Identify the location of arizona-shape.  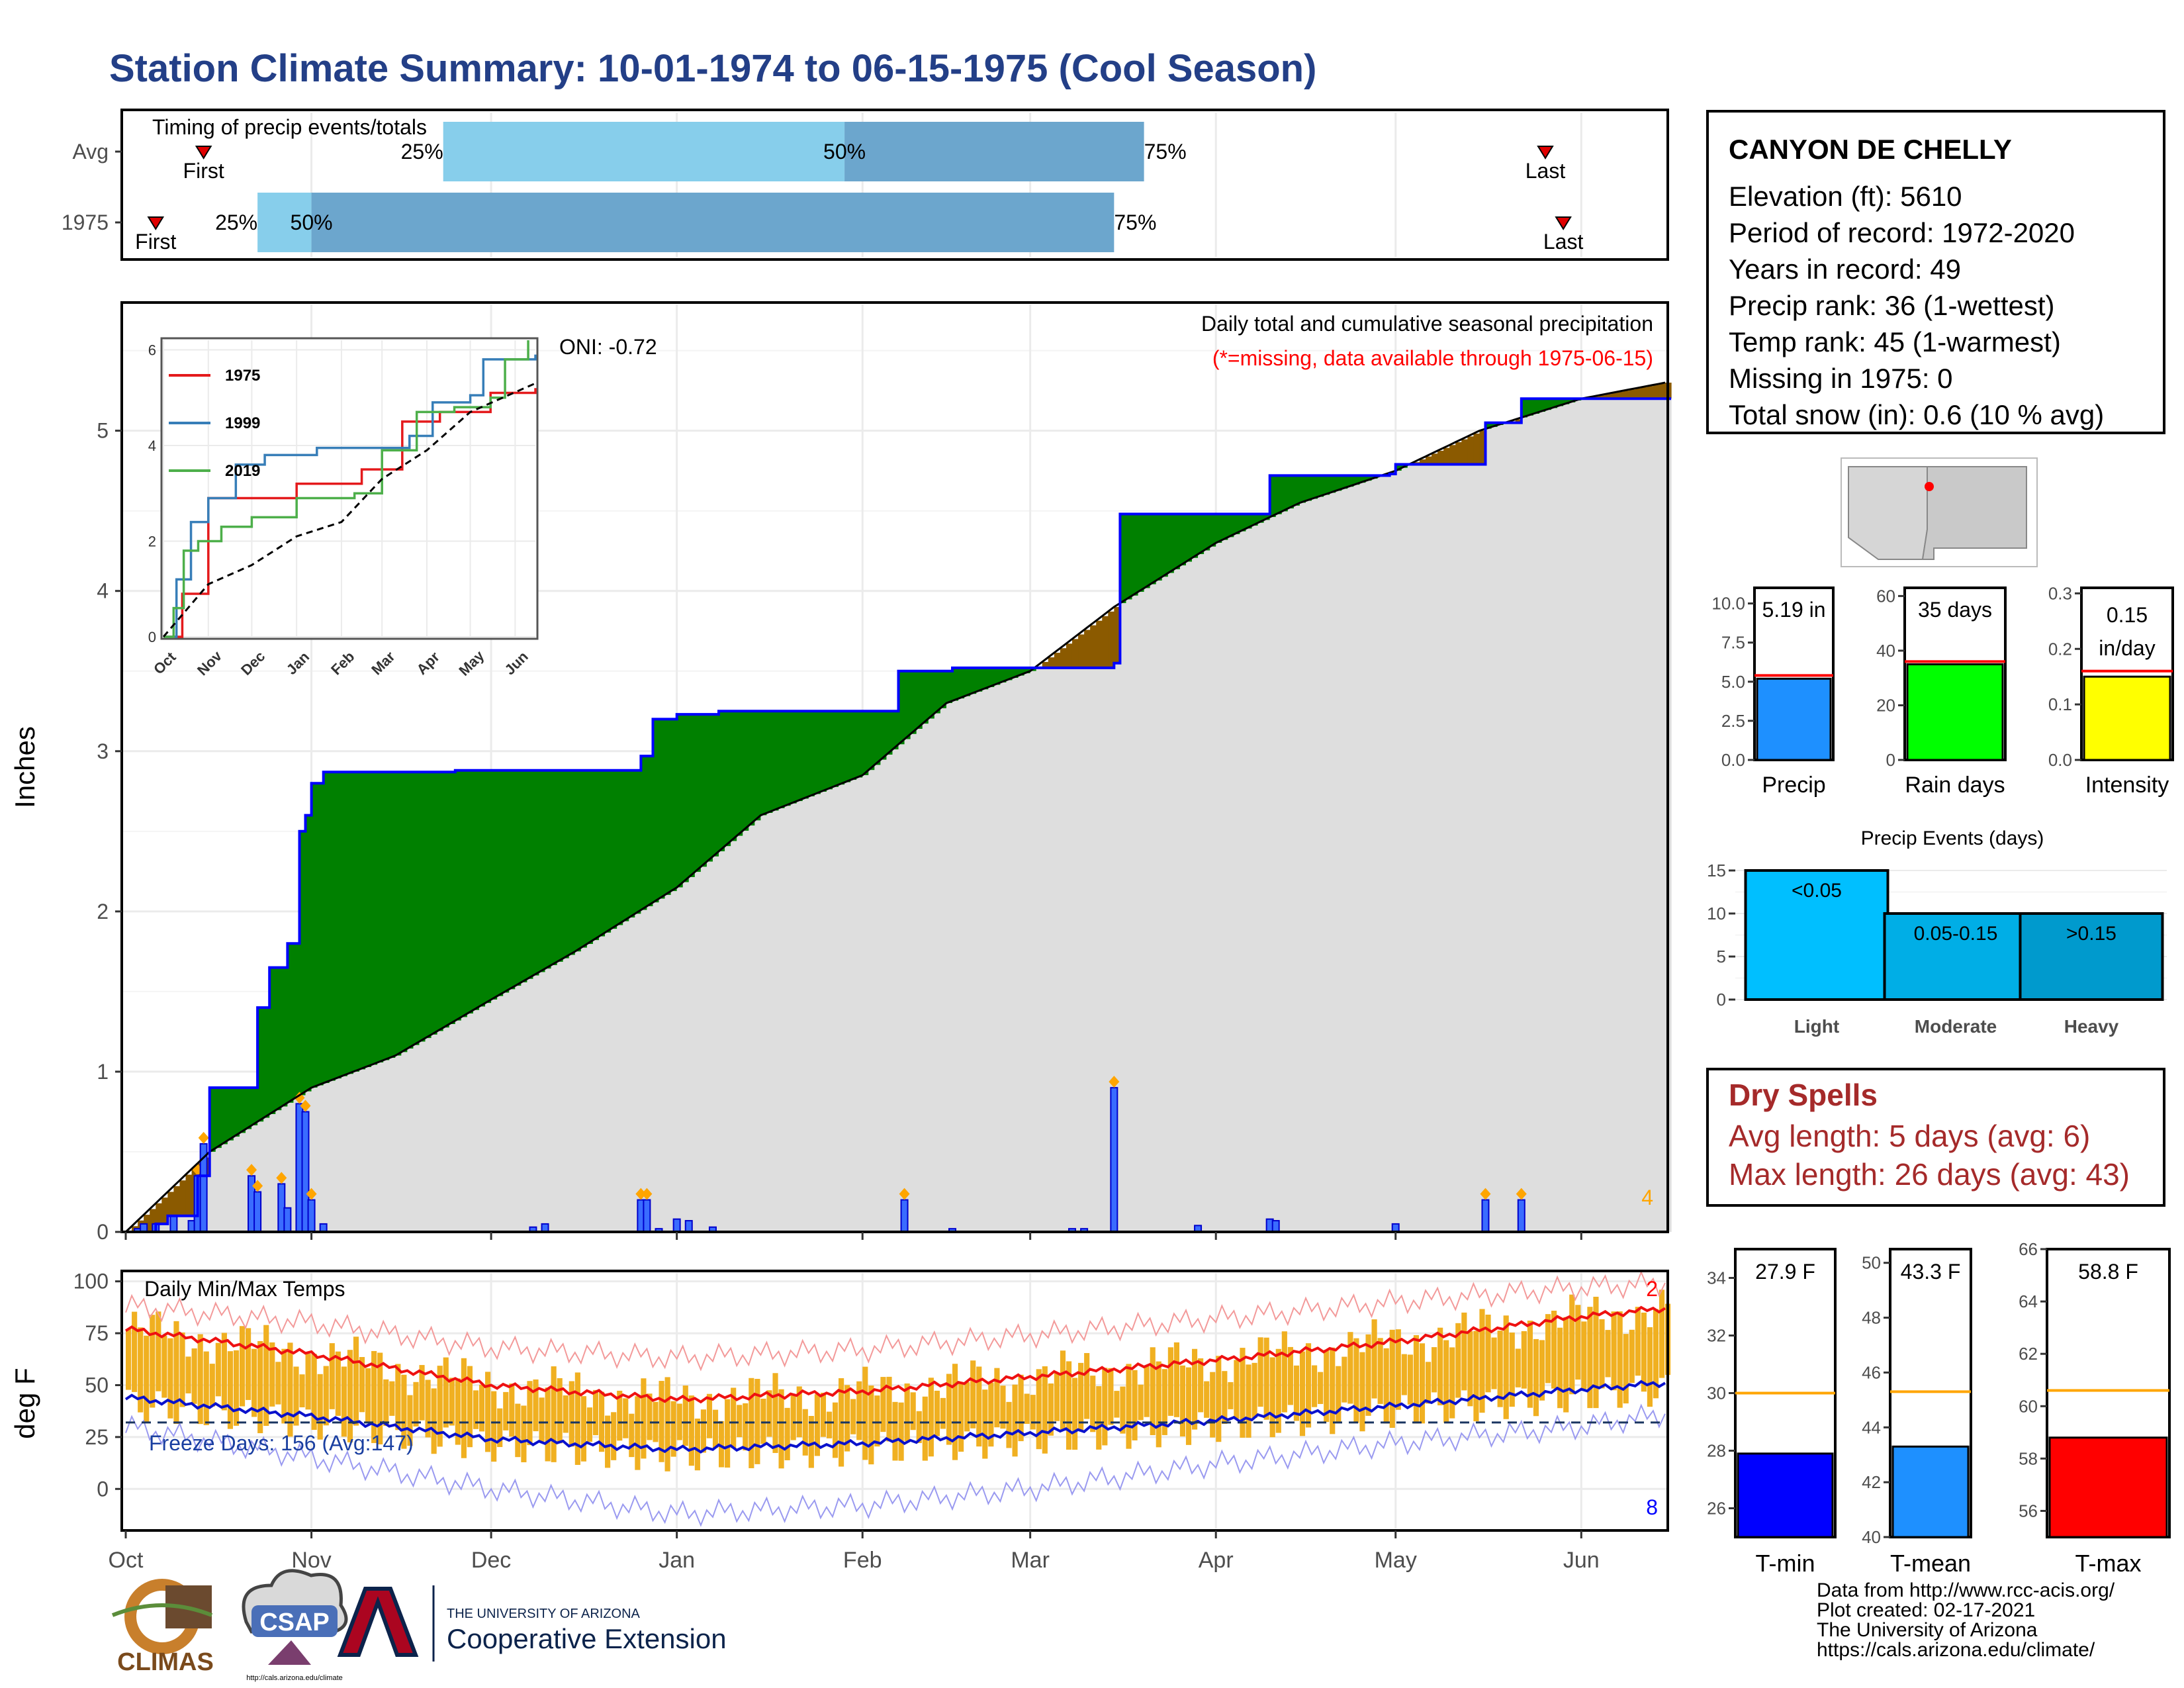
(1888, 513).